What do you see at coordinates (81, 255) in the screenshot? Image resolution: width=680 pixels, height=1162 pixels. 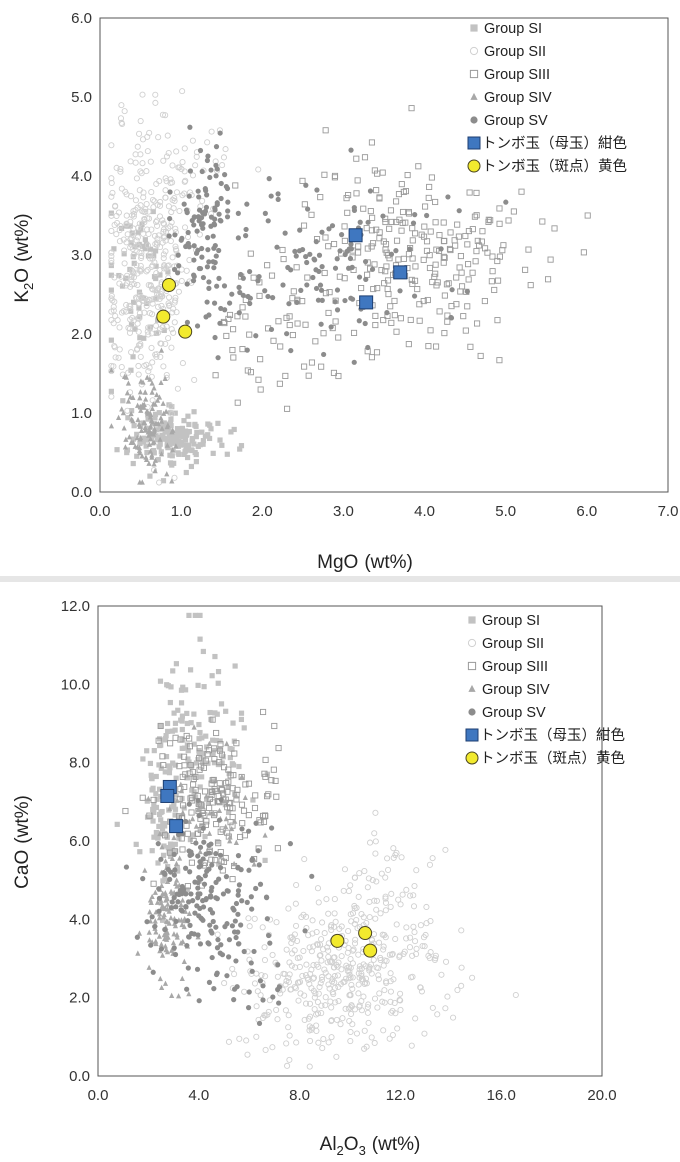 I see `y-tick-label: 3.0` at bounding box center [81, 255].